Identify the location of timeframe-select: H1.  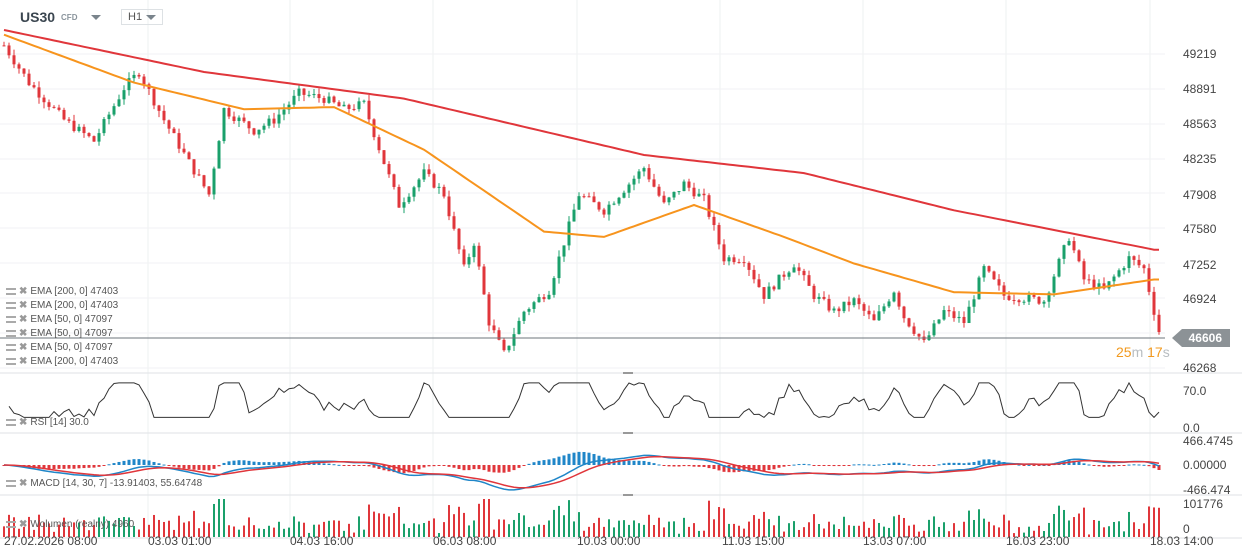
(142, 17).